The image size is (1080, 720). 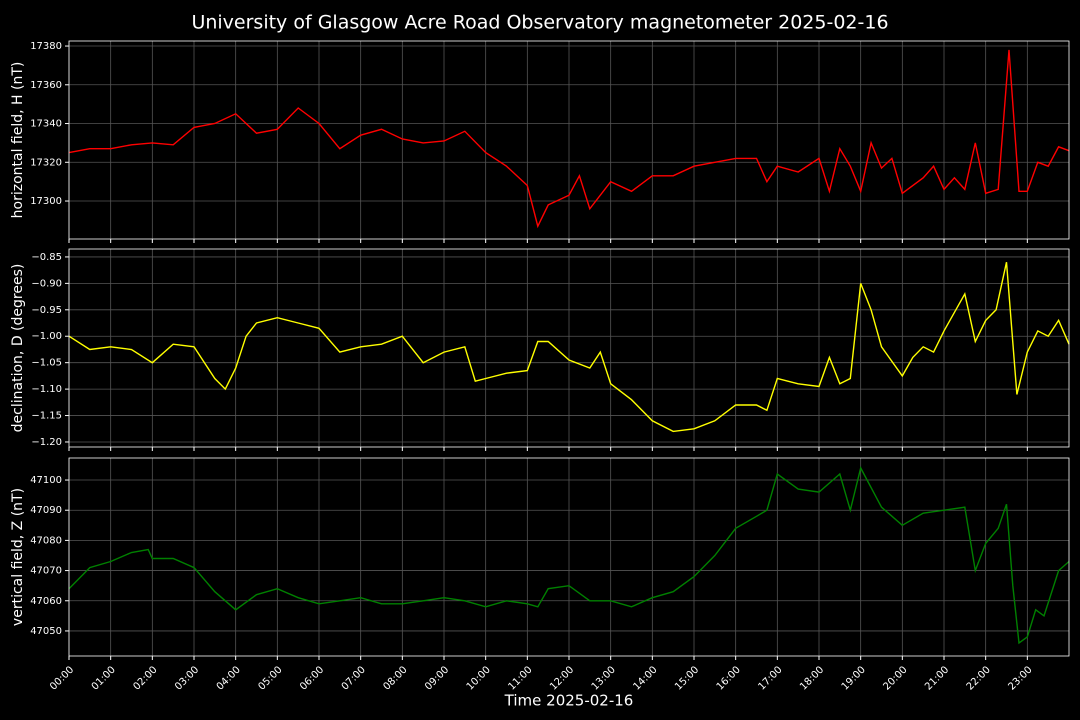 What do you see at coordinates (46, 162) in the screenshot?
I see `y-tick-label: 17320` at bounding box center [46, 162].